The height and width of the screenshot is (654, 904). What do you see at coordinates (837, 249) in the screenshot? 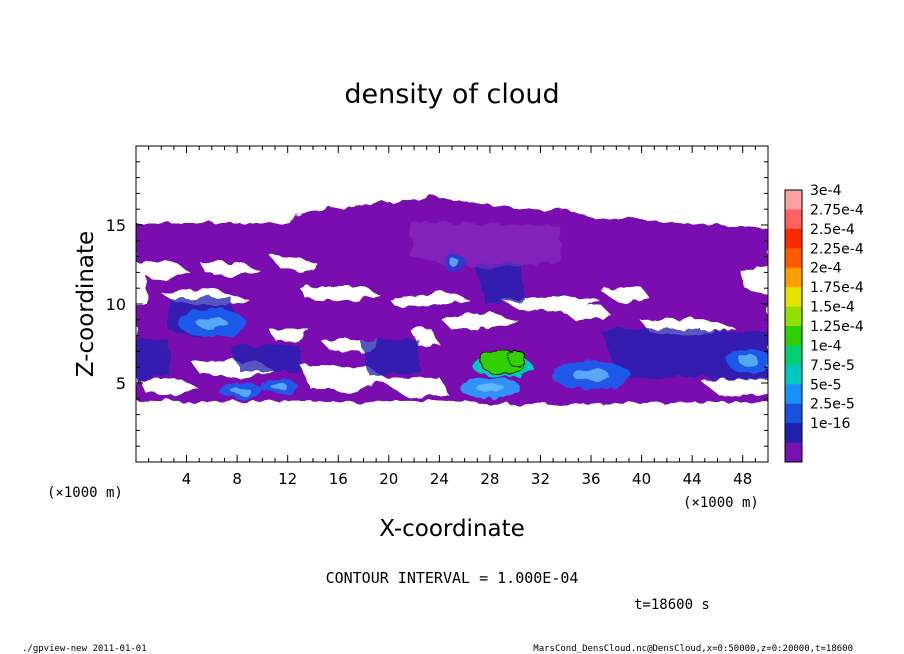
I see `colorbar-label: 2.25e-4` at bounding box center [837, 249].